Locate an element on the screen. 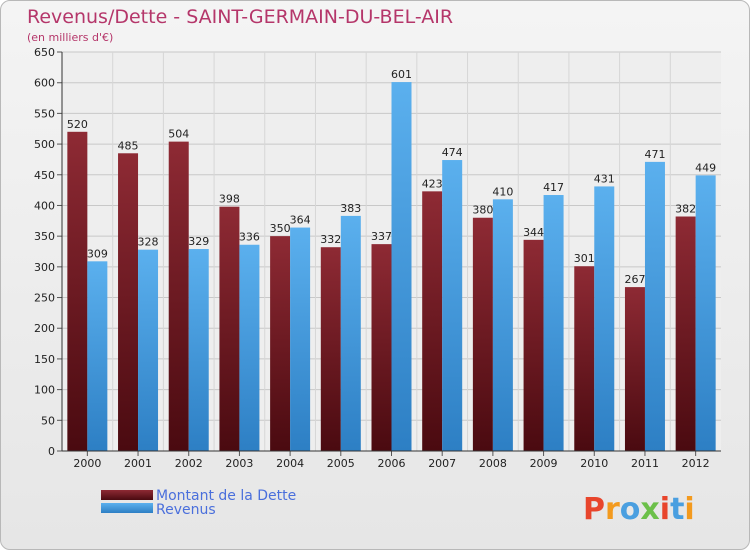 The width and height of the screenshot is (750, 550). y-tick-label: 300 is located at coordinates (44, 267).